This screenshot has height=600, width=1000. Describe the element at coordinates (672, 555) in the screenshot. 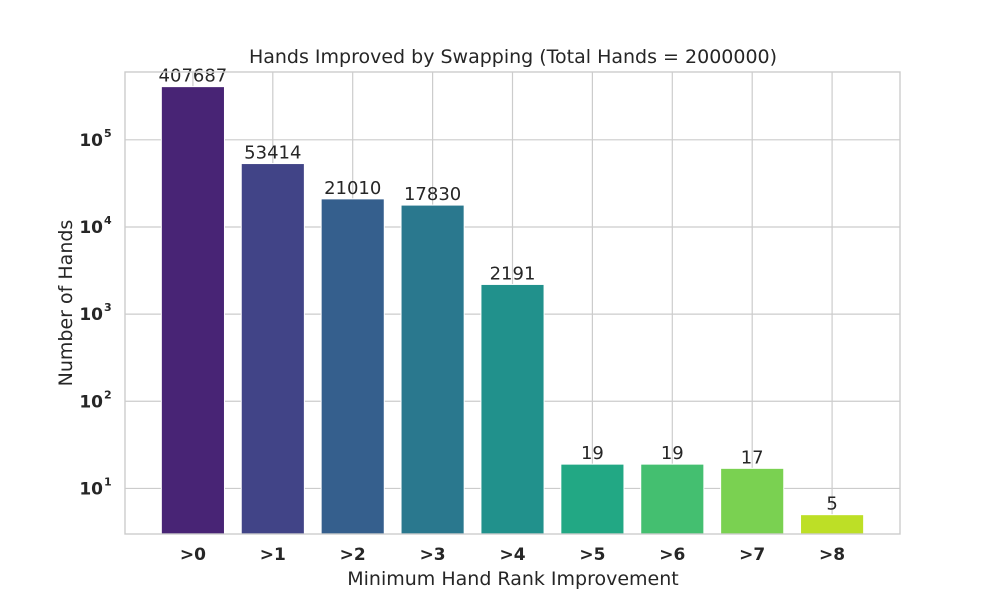

I see `x-tick-label: >6` at that location.